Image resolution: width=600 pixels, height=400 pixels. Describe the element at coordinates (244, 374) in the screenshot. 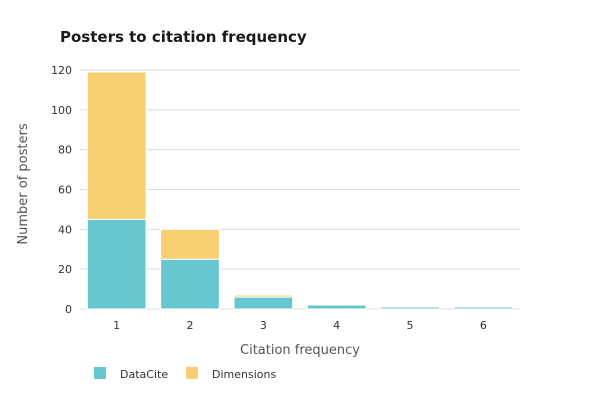

I see `legend-label: Dimensions` at that location.